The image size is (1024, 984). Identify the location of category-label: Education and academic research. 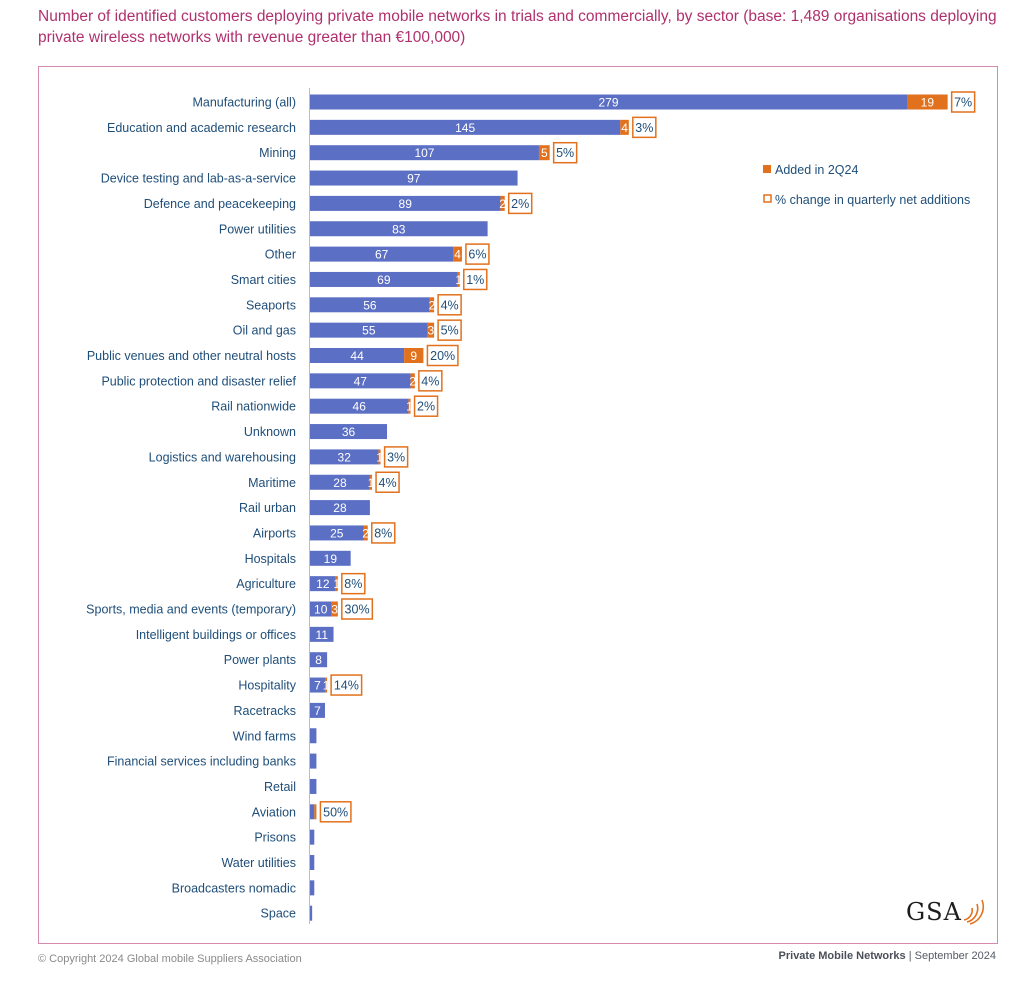
(201, 128).